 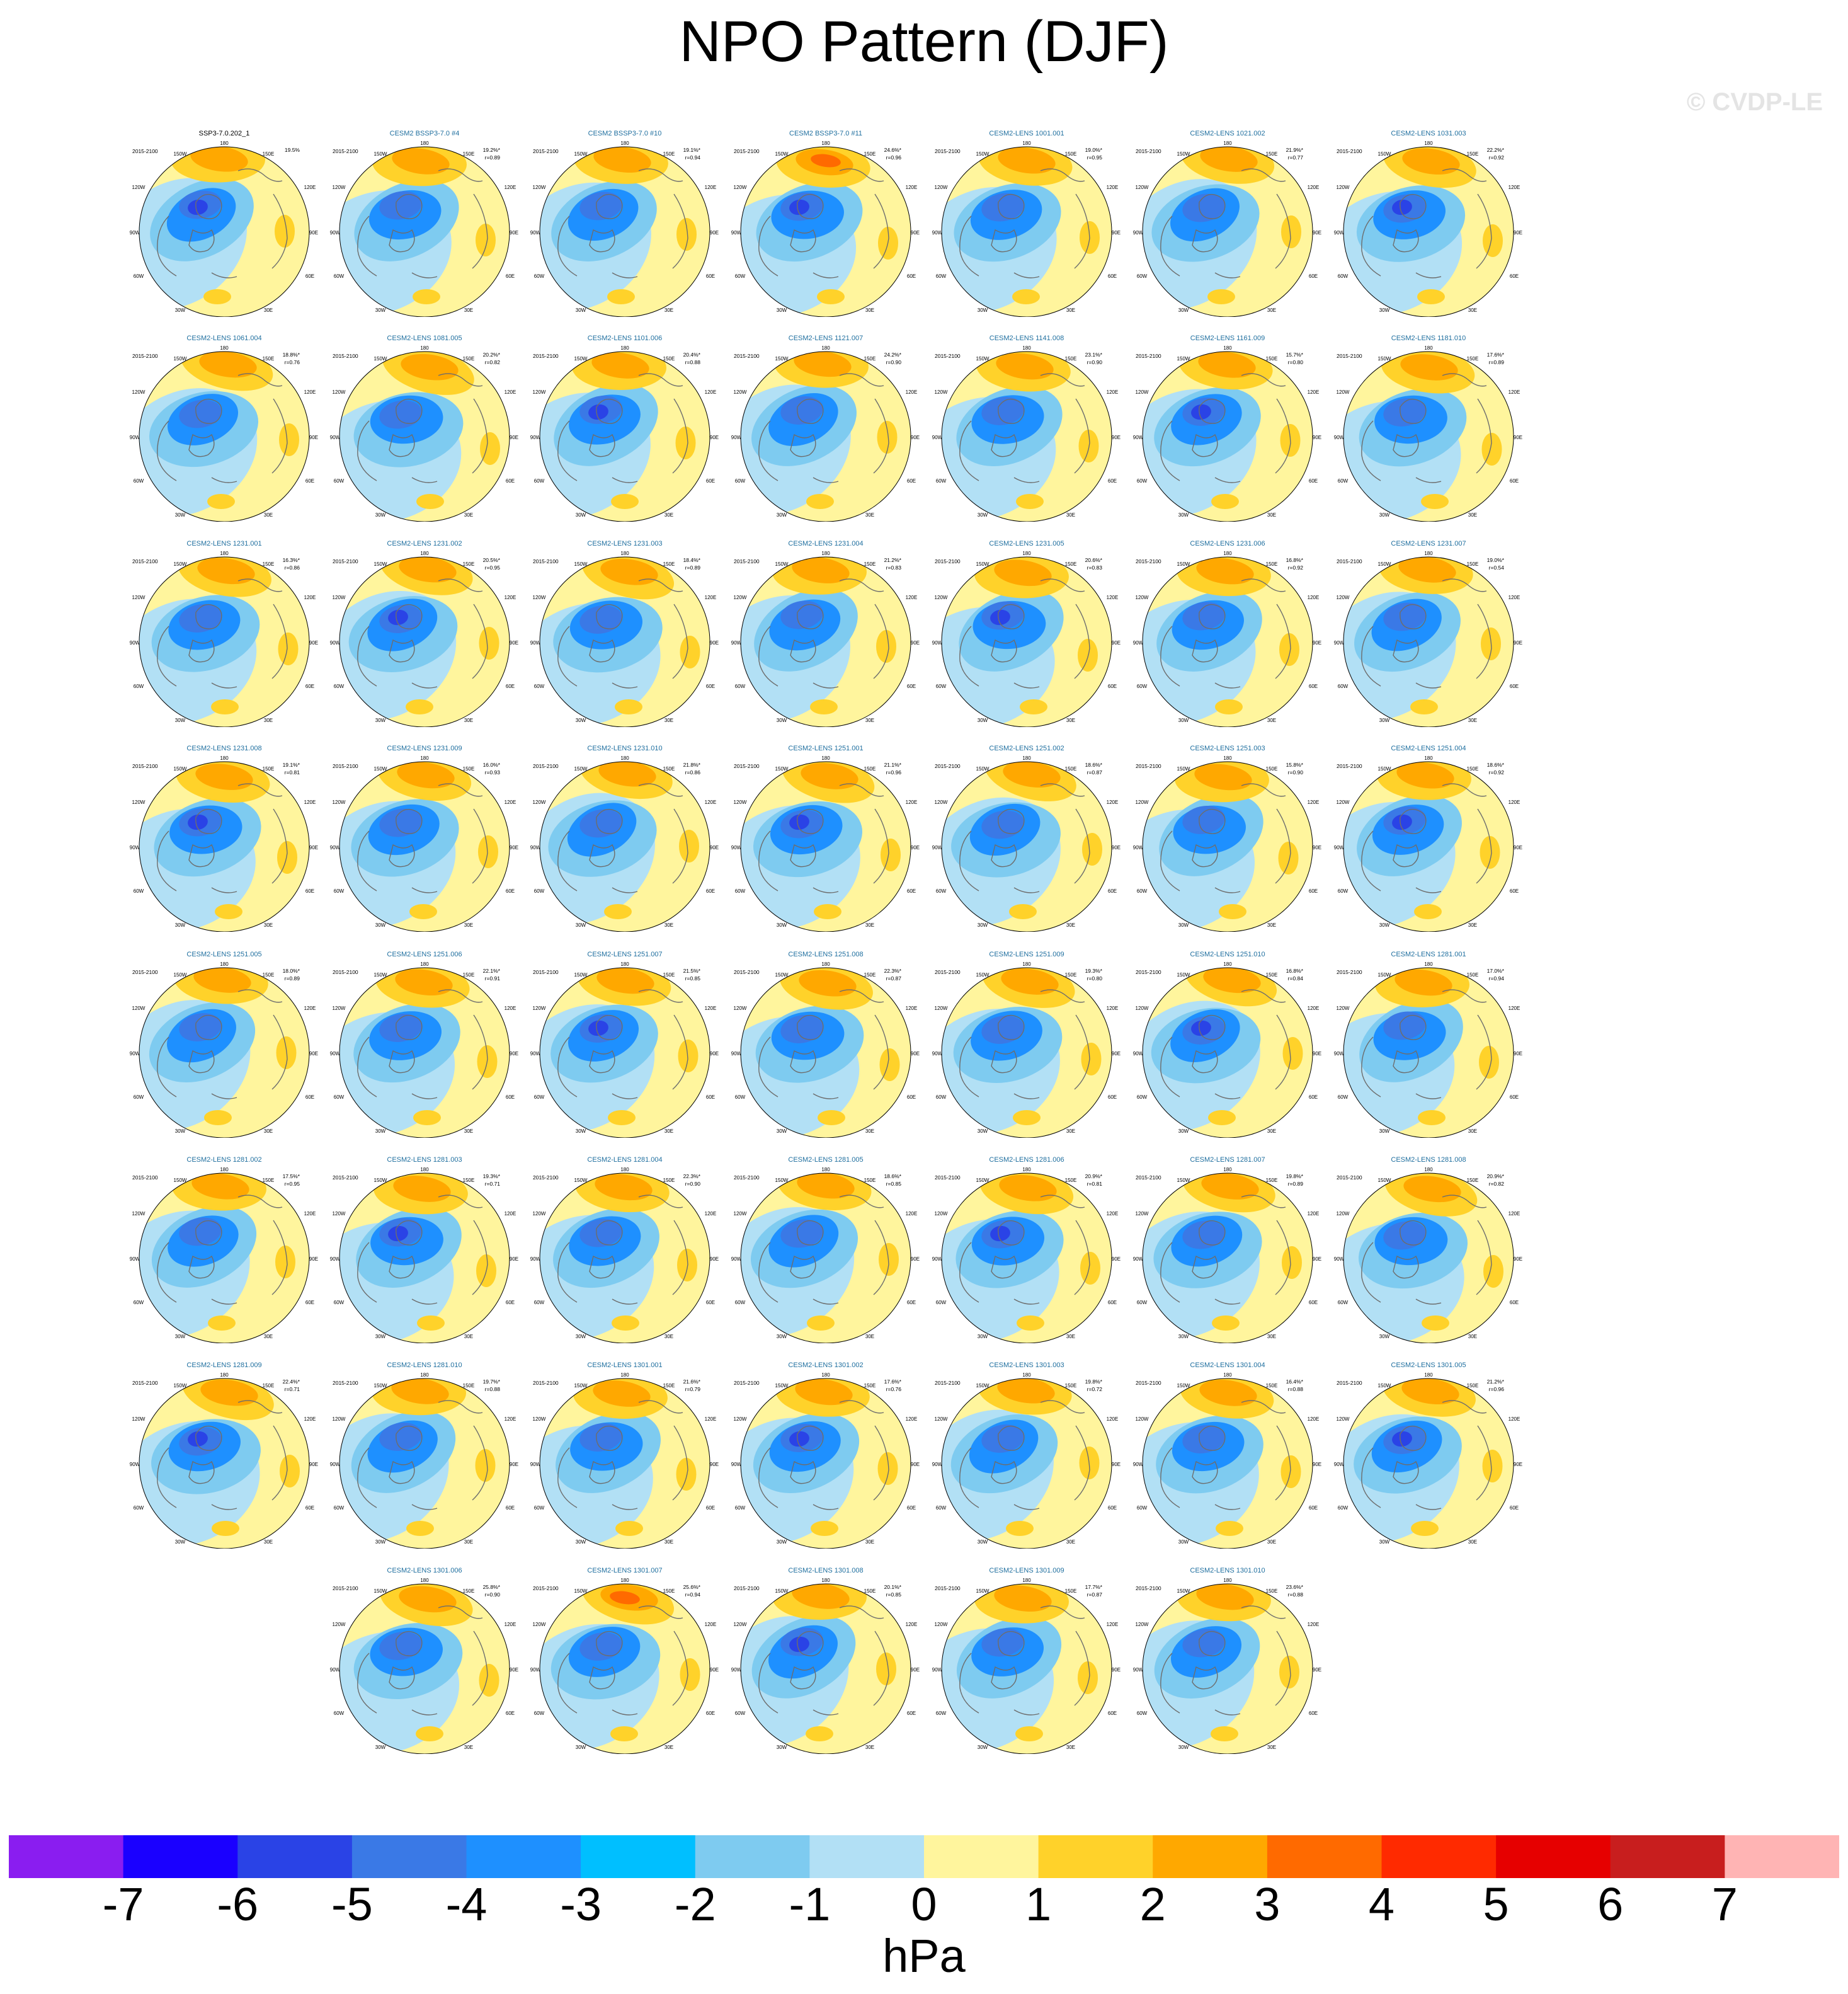 I want to click on lon-label: 30E, so click(x=668, y=1336).